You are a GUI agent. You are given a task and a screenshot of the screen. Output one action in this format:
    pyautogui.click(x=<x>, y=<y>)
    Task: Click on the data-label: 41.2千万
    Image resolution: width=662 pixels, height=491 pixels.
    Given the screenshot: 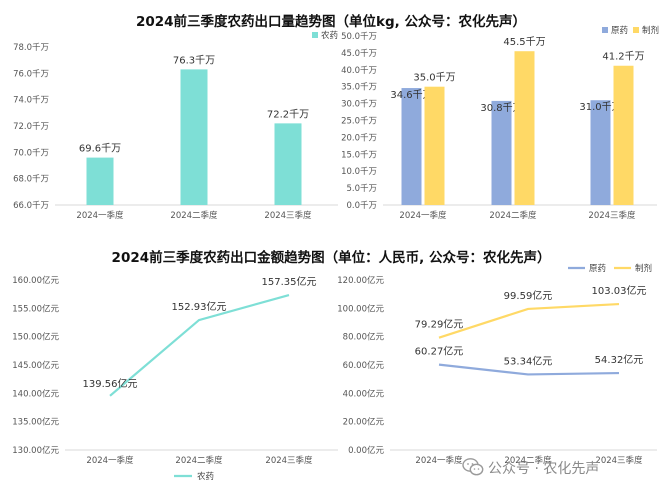 What is the action you would take?
    pyautogui.click(x=623, y=57)
    